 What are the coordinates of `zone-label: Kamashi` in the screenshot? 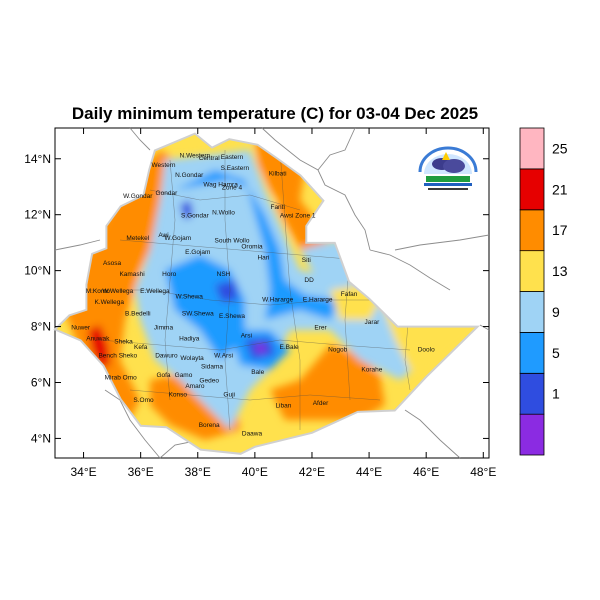 It's located at (131, 274).